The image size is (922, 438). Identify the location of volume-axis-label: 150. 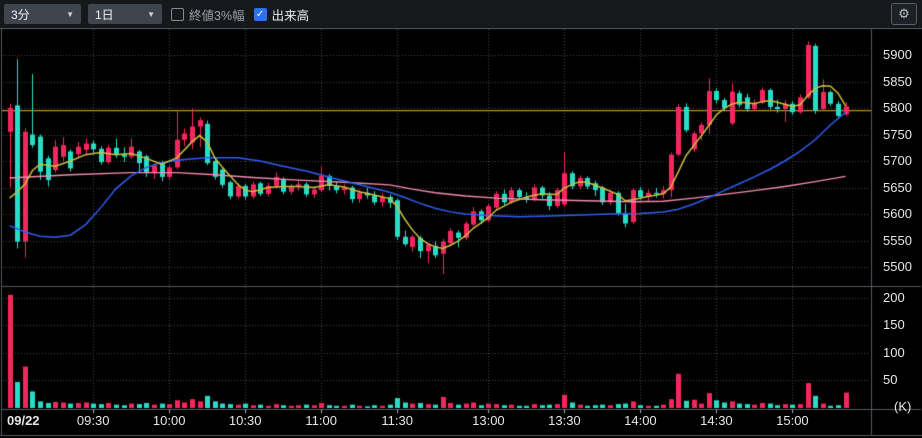
(894, 325).